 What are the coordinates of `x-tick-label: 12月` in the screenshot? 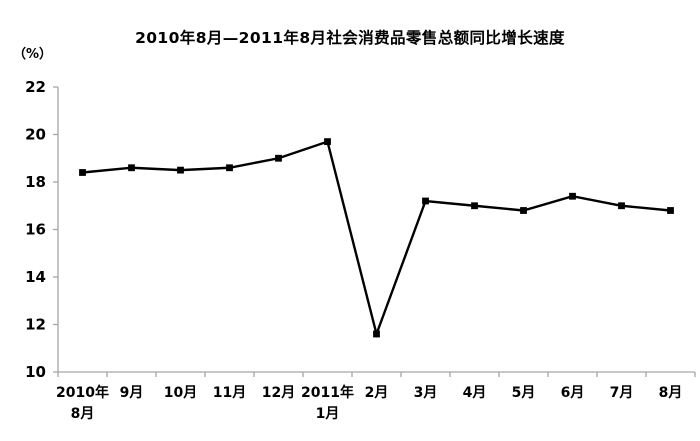 It's located at (278, 393).